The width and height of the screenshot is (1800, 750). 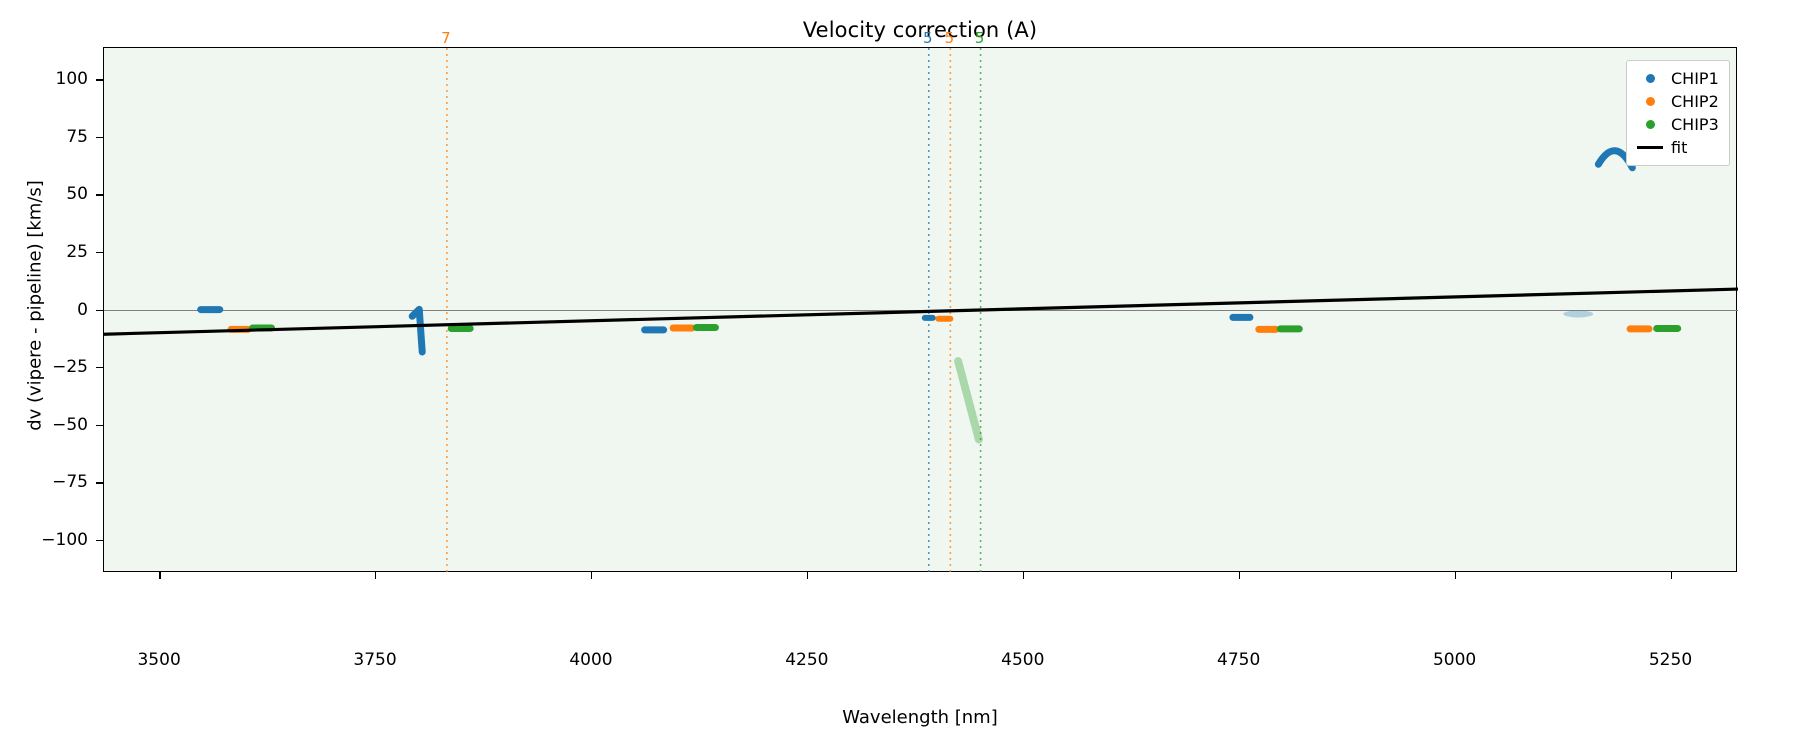 I want to click on legend-item-chip1: CHIP1, so click(x=1678, y=78).